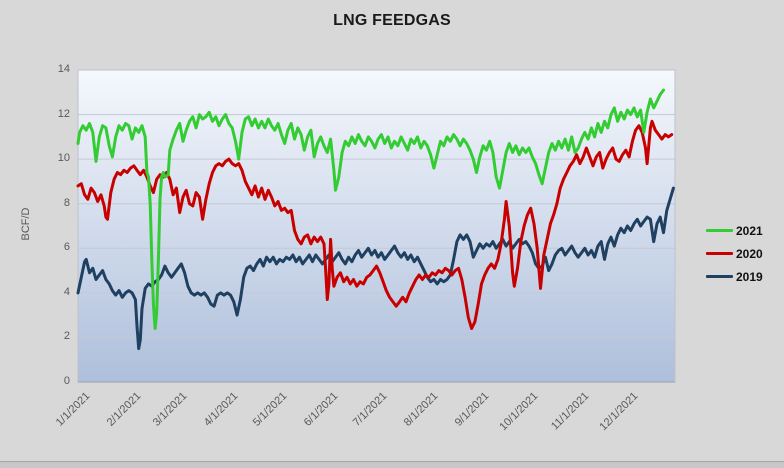 This screenshot has width=784, height=468. What do you see at coordinates (66, 381) in the screenshot?
I see `y-tick-label-0: 0` at bounding box center [66, 381].